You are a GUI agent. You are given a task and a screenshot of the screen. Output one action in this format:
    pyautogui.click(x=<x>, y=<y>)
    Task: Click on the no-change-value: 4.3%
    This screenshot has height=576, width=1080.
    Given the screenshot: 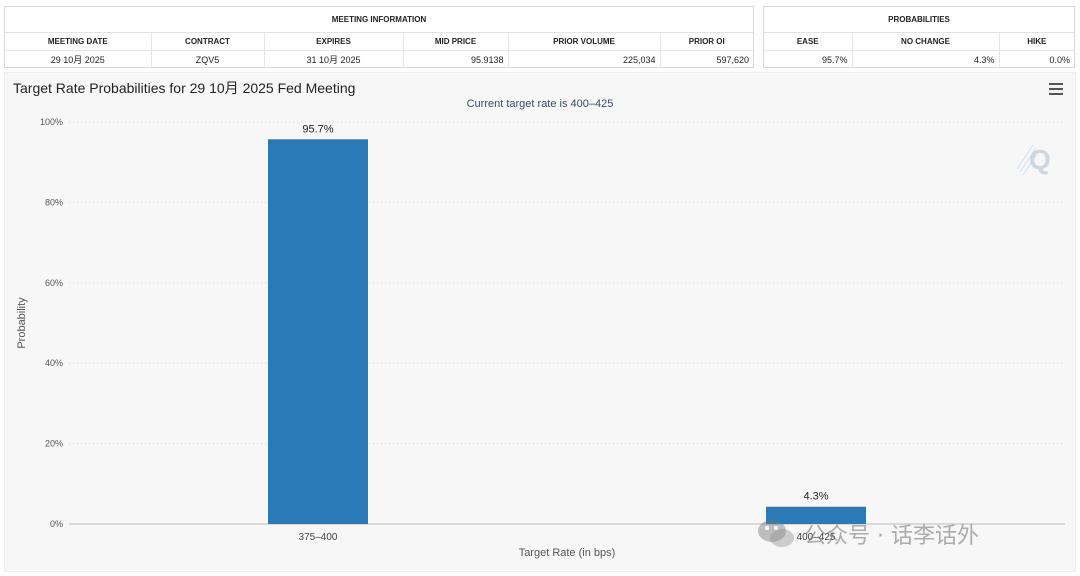 What is the action you would take?
    pyautogui.click(x=926, y=59)
    